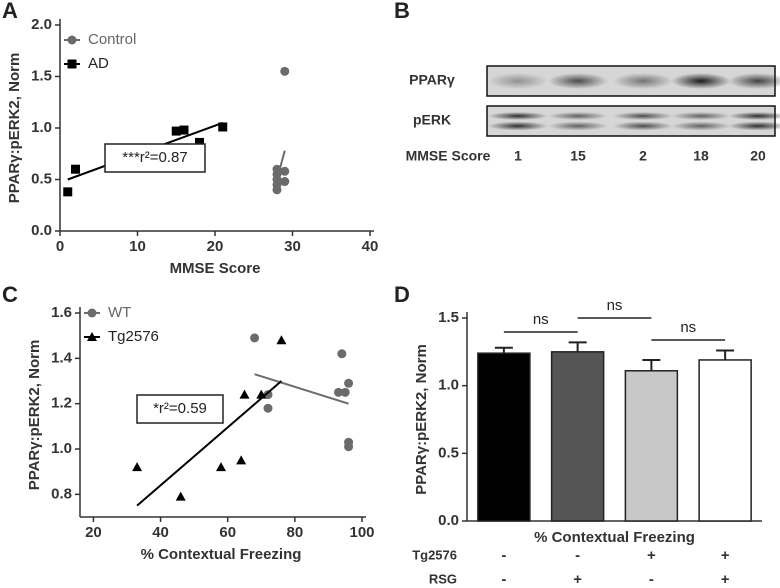 Image resolution: width=780 pixels, height=588 pixels. I want to click on legend-label: Control, so click(112, 39).